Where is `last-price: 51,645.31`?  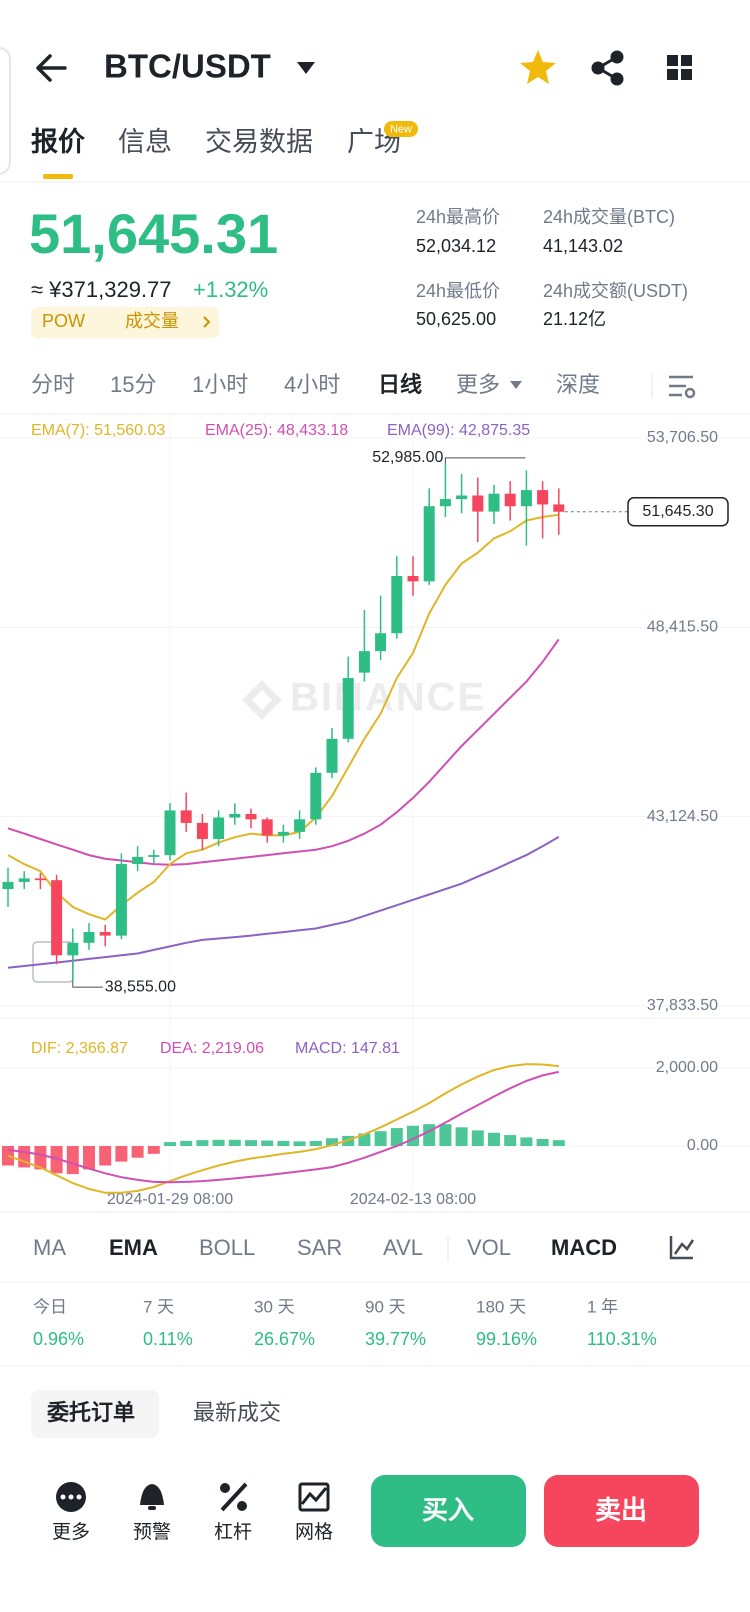 last-price: 51,645.31 is located at coordinates (153, 233).